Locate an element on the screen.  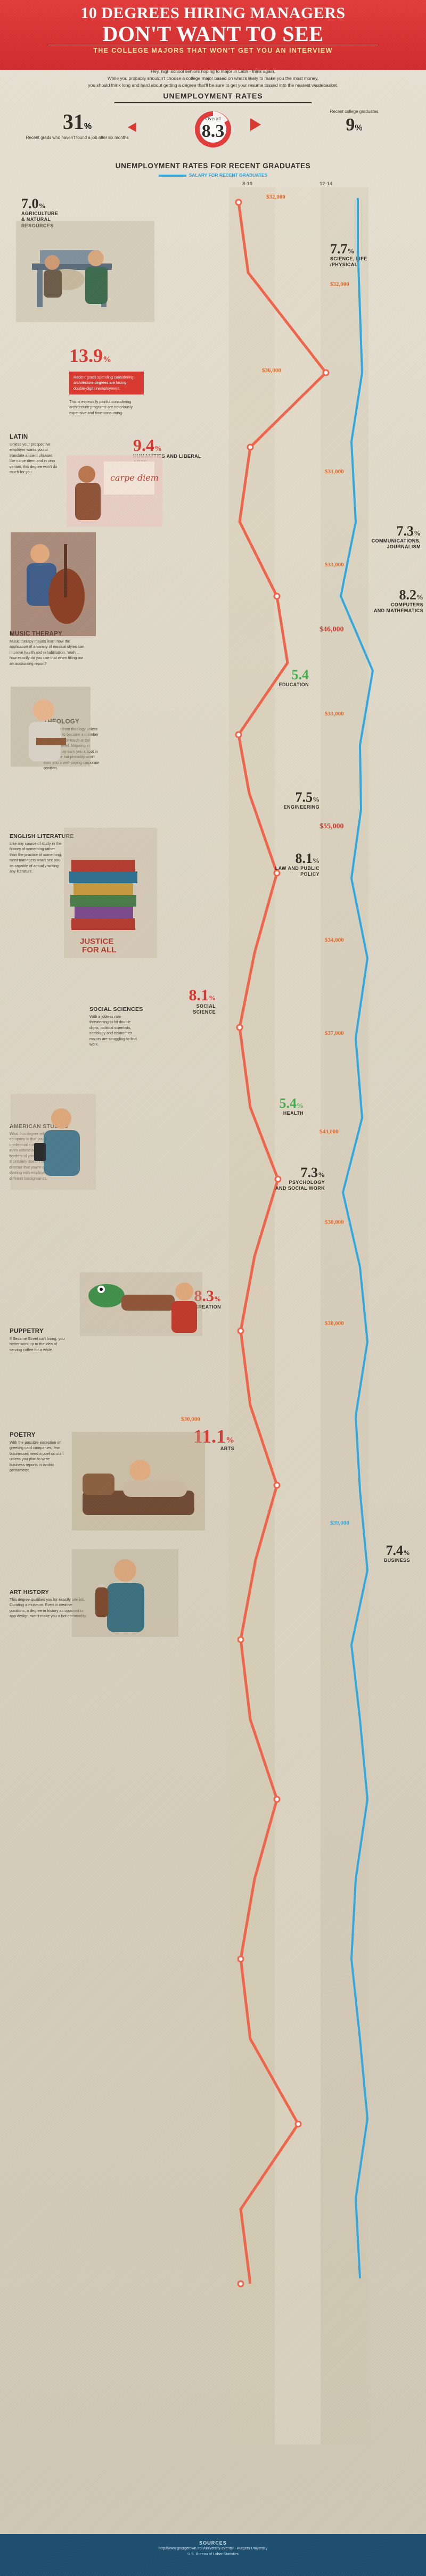
overall-rate: Overall 8.3 is located at coordinates (213, 124).